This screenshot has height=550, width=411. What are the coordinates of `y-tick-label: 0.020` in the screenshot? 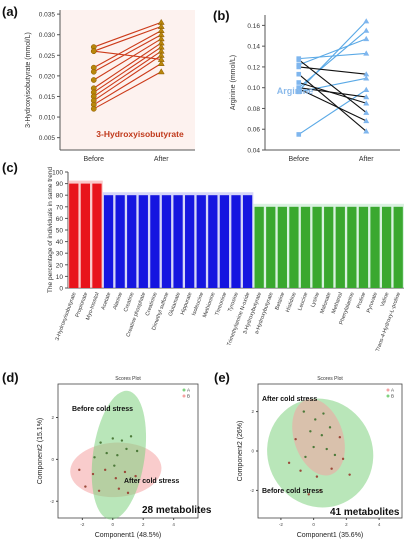 It's located at (47, 76).